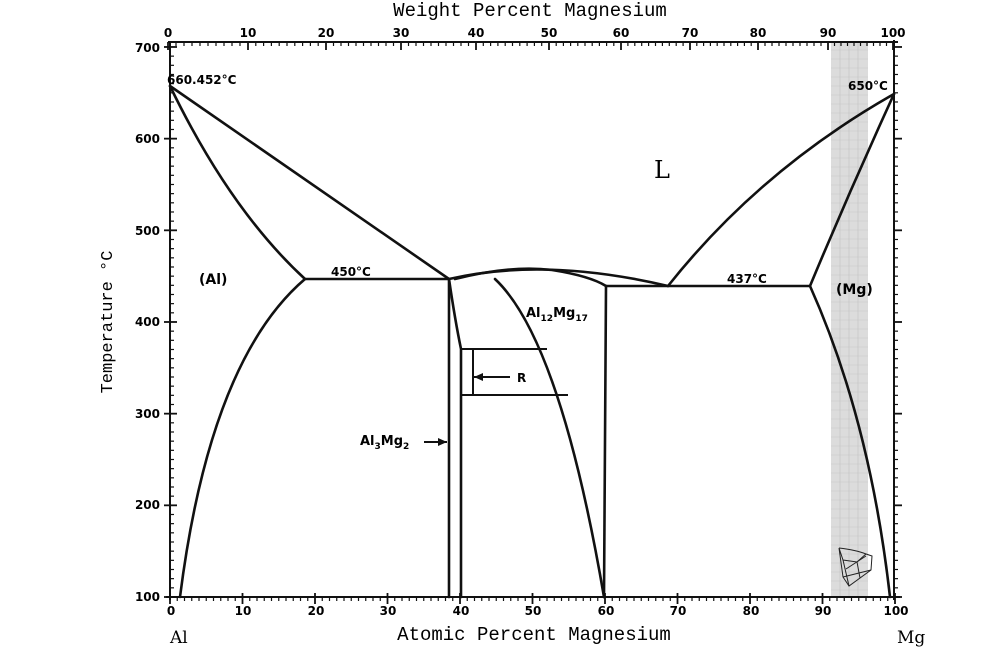 This screenshot has width=992, height=652. I want to click on bottom-axis-title: Atomic Percent Magnesium, so click(534, 635).